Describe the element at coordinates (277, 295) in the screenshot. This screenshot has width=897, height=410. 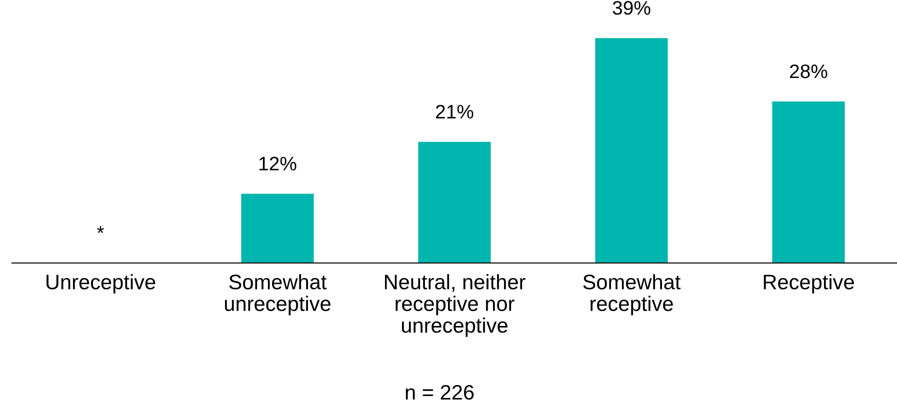
I see `x-tick-label: Somewhat unreceptive` at that location.